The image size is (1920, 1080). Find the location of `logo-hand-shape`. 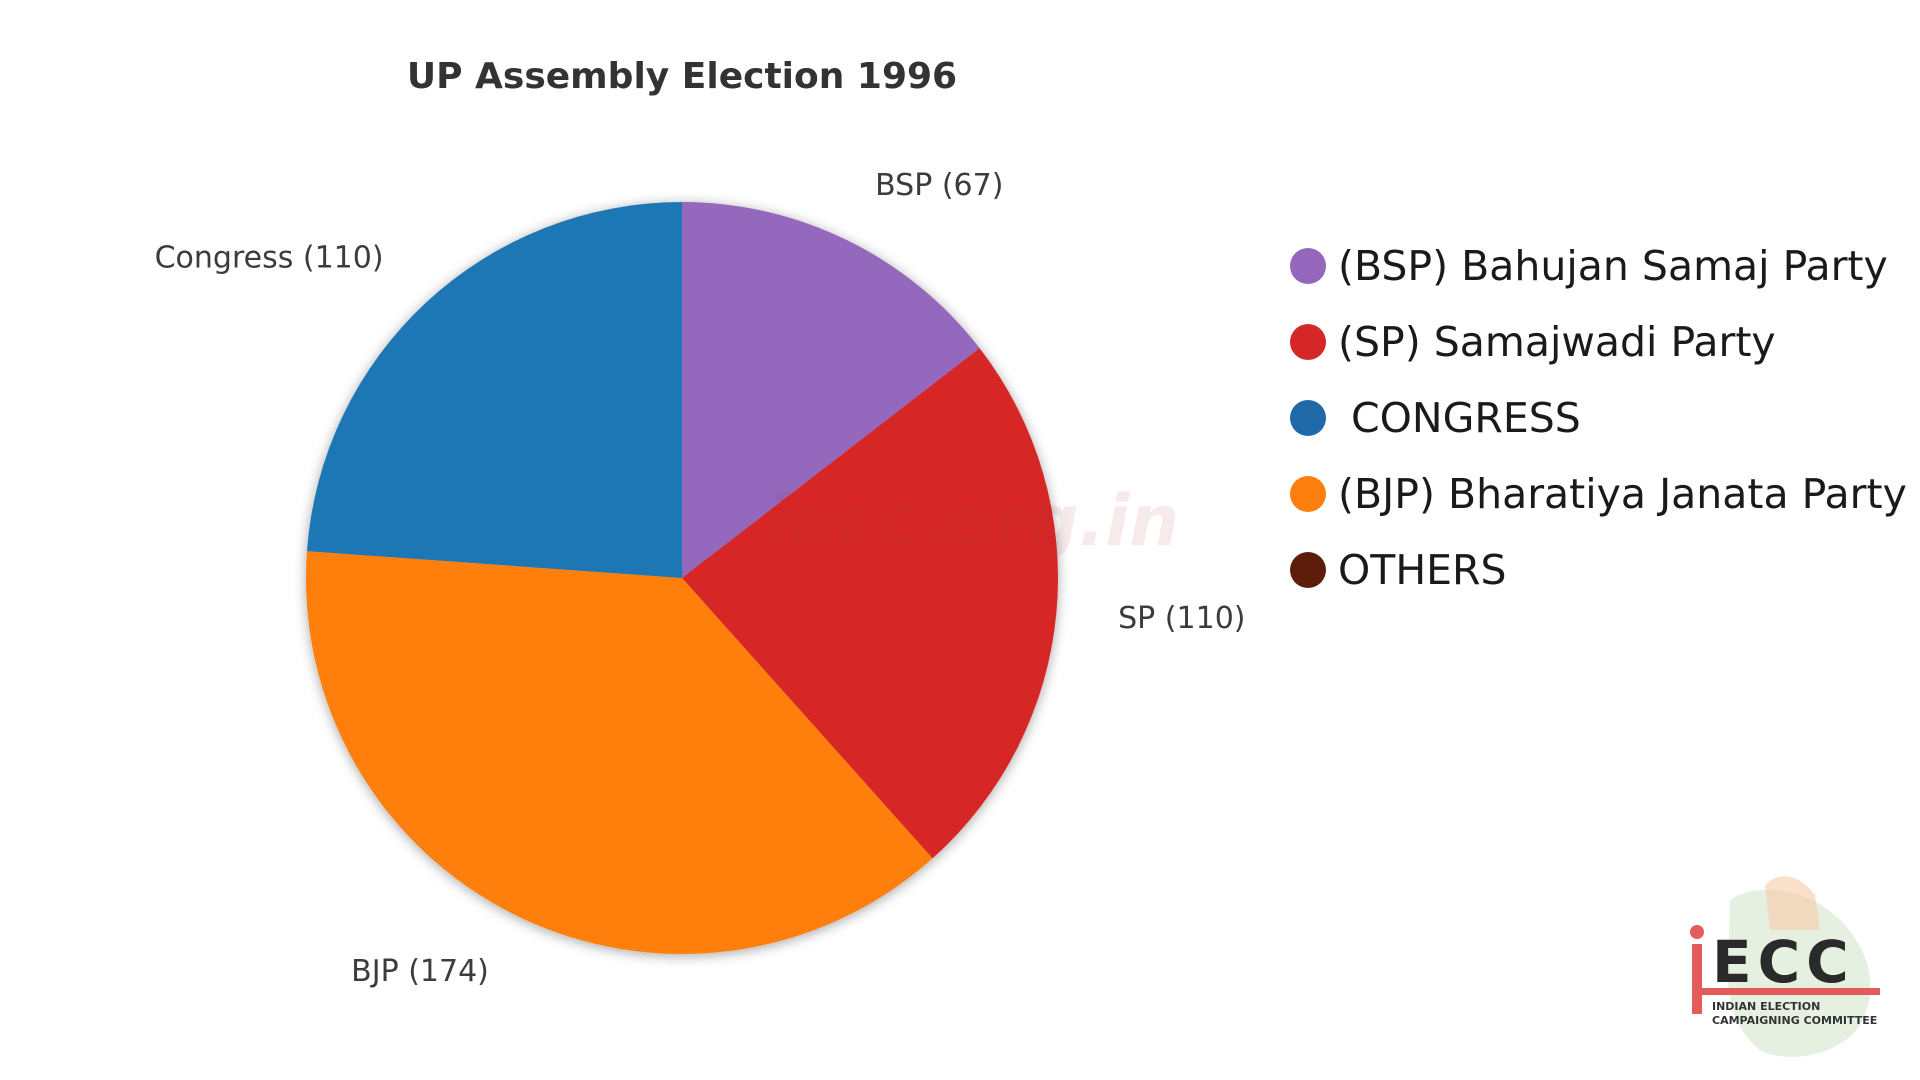

logo-hand-shape is located at coordinates (1792, 903).